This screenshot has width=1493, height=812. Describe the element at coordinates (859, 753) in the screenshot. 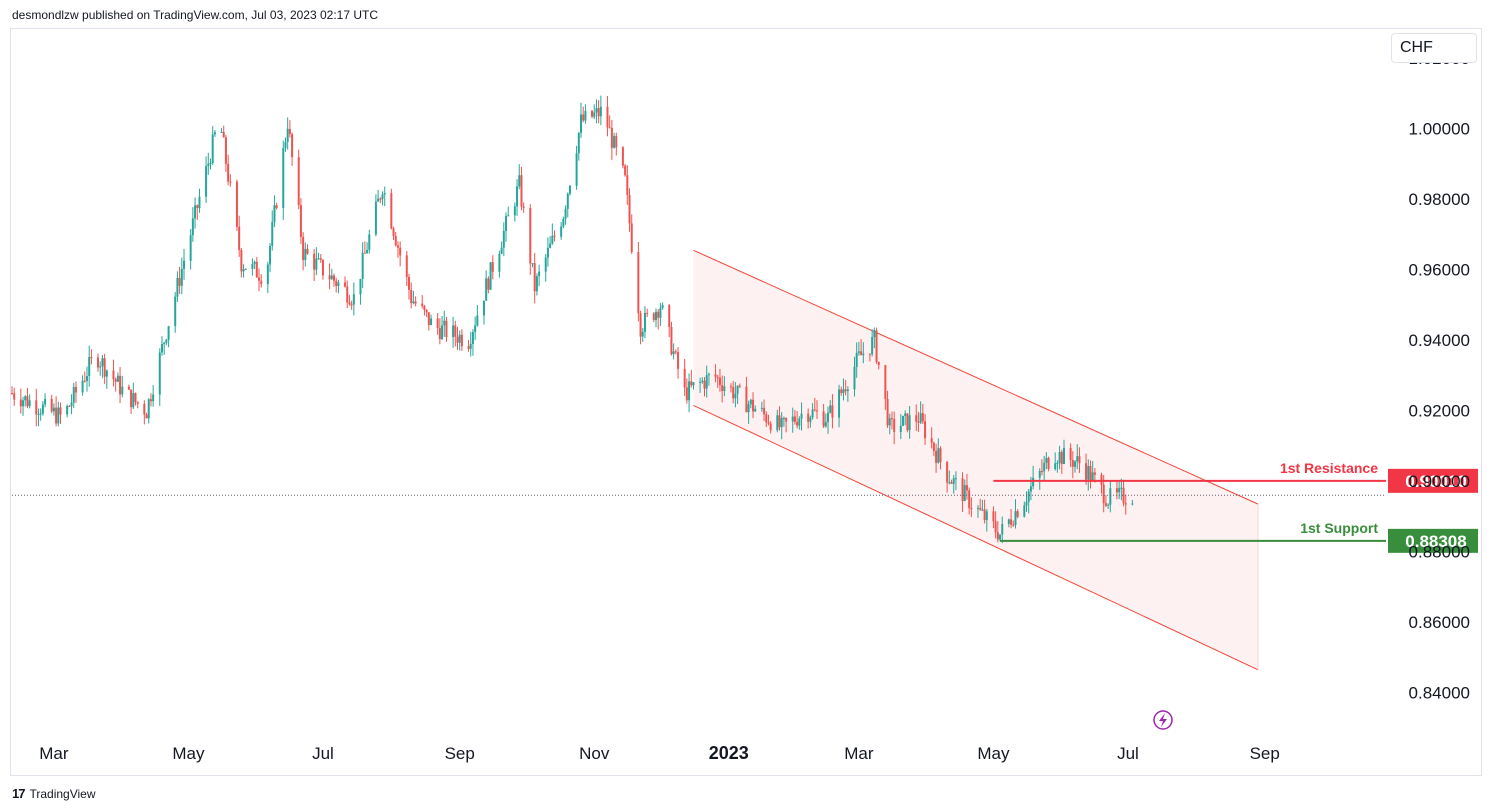

I see `time-tick-label: Mar` at that location.